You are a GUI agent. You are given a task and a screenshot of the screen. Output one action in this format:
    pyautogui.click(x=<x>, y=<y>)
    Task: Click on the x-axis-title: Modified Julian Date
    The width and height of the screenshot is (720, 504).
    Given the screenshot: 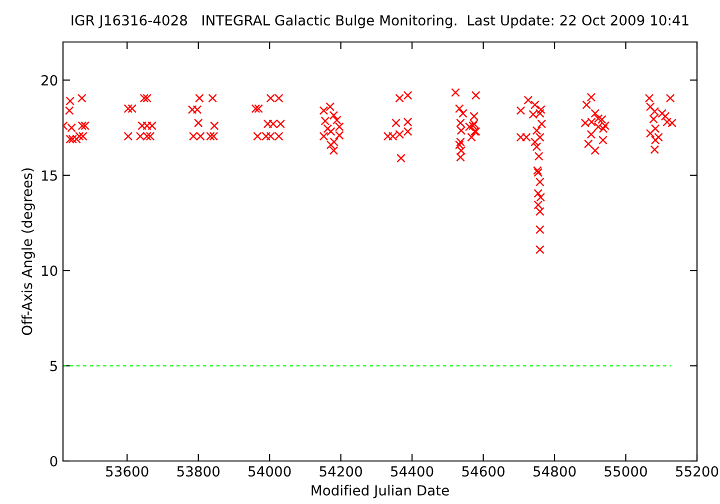 What is the action you would take?
    pyautogui.click(x=380, y=491)
    